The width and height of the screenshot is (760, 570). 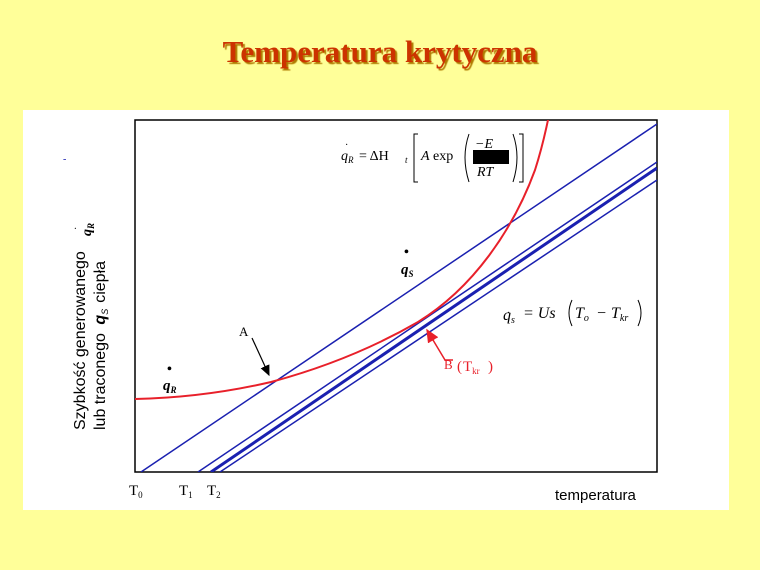 I want to click on svg-text: T1, so click(x=186, y=491).